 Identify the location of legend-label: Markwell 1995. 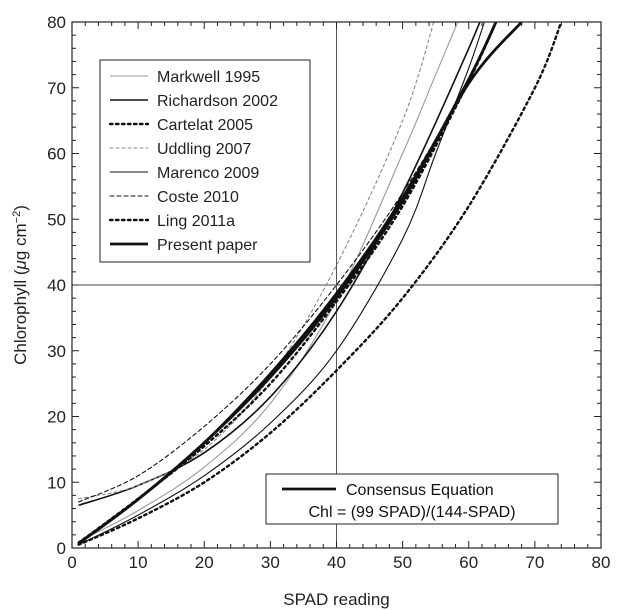
(208, 77).